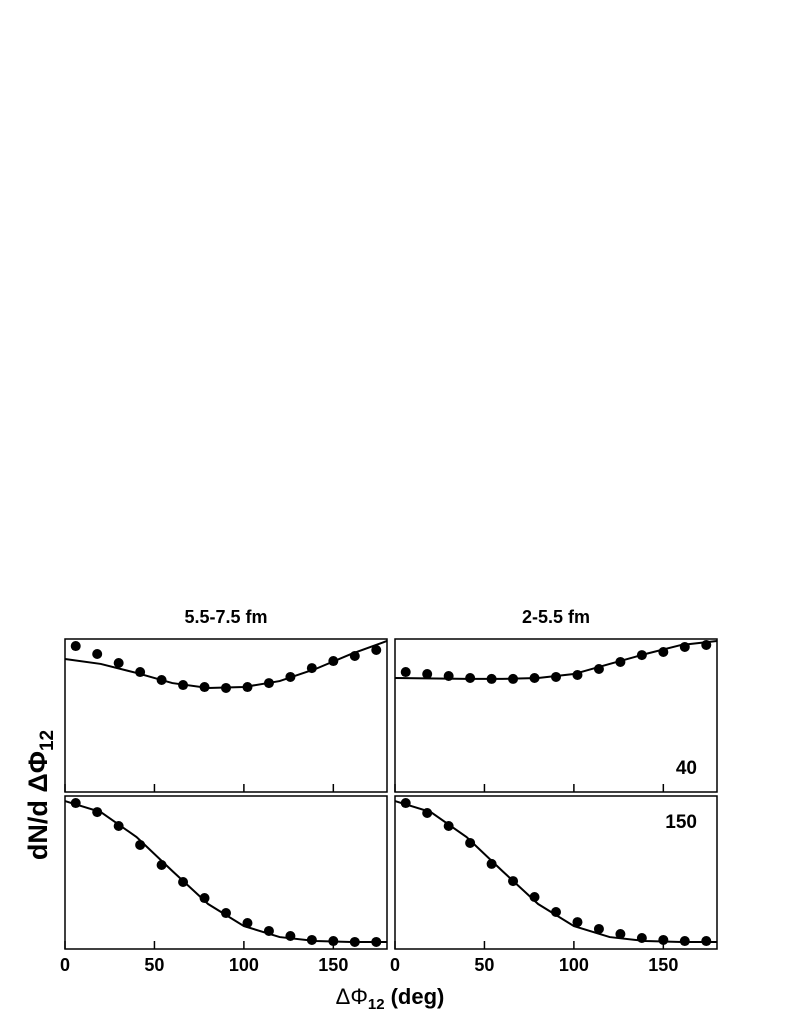  What do you see at coordinates (556, 617) in the screenshot?
I see `panel-title: 2-5.5 fm` at bounding box center [556, 617].